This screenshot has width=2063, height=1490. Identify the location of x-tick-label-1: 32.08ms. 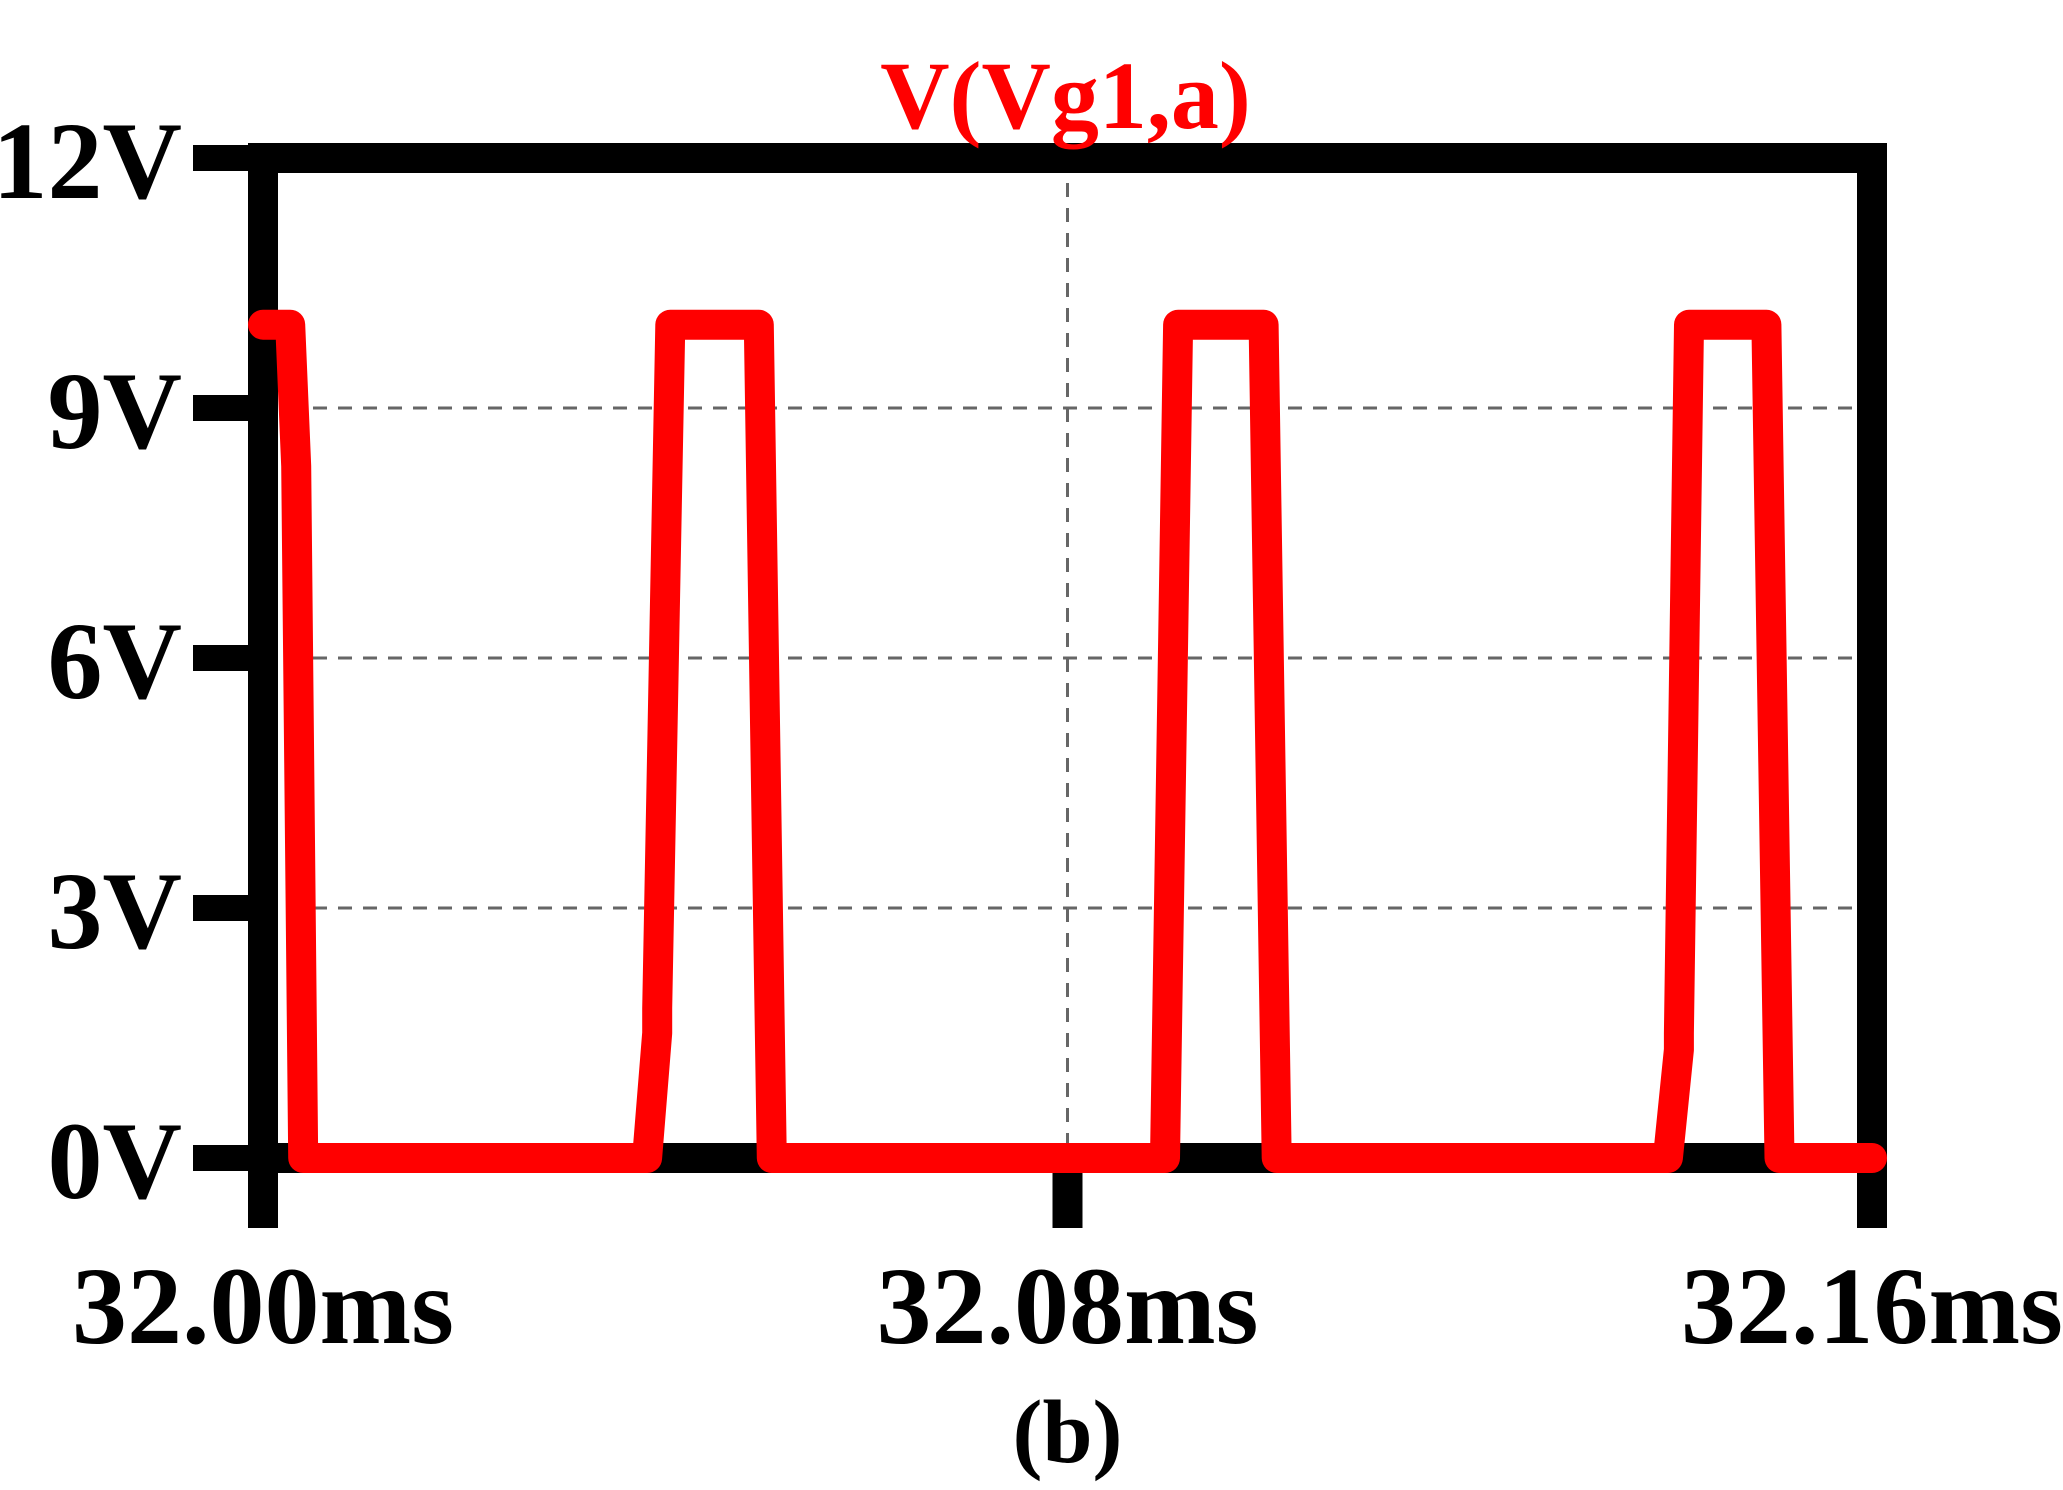
(1068, 1306).